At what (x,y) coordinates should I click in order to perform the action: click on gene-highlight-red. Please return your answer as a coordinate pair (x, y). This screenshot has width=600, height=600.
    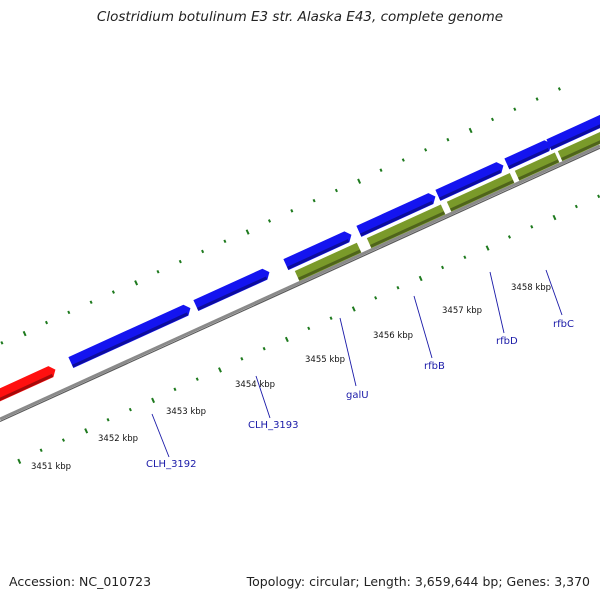
    Looking at the image, I should click on (28, 384).